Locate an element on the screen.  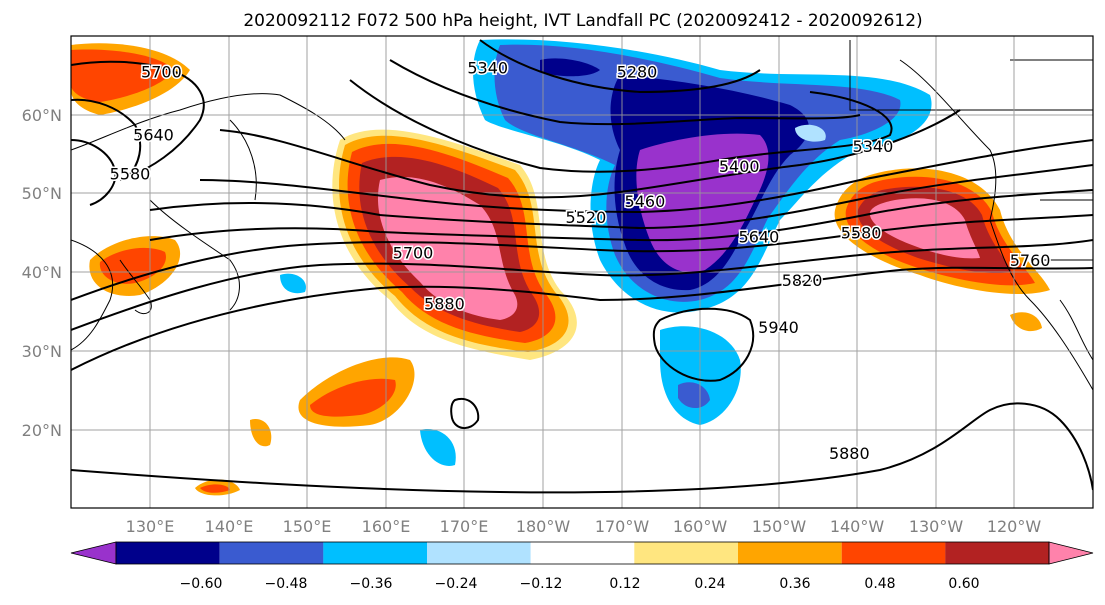
lat-label: 40°N is located at coordinates (42, 272).